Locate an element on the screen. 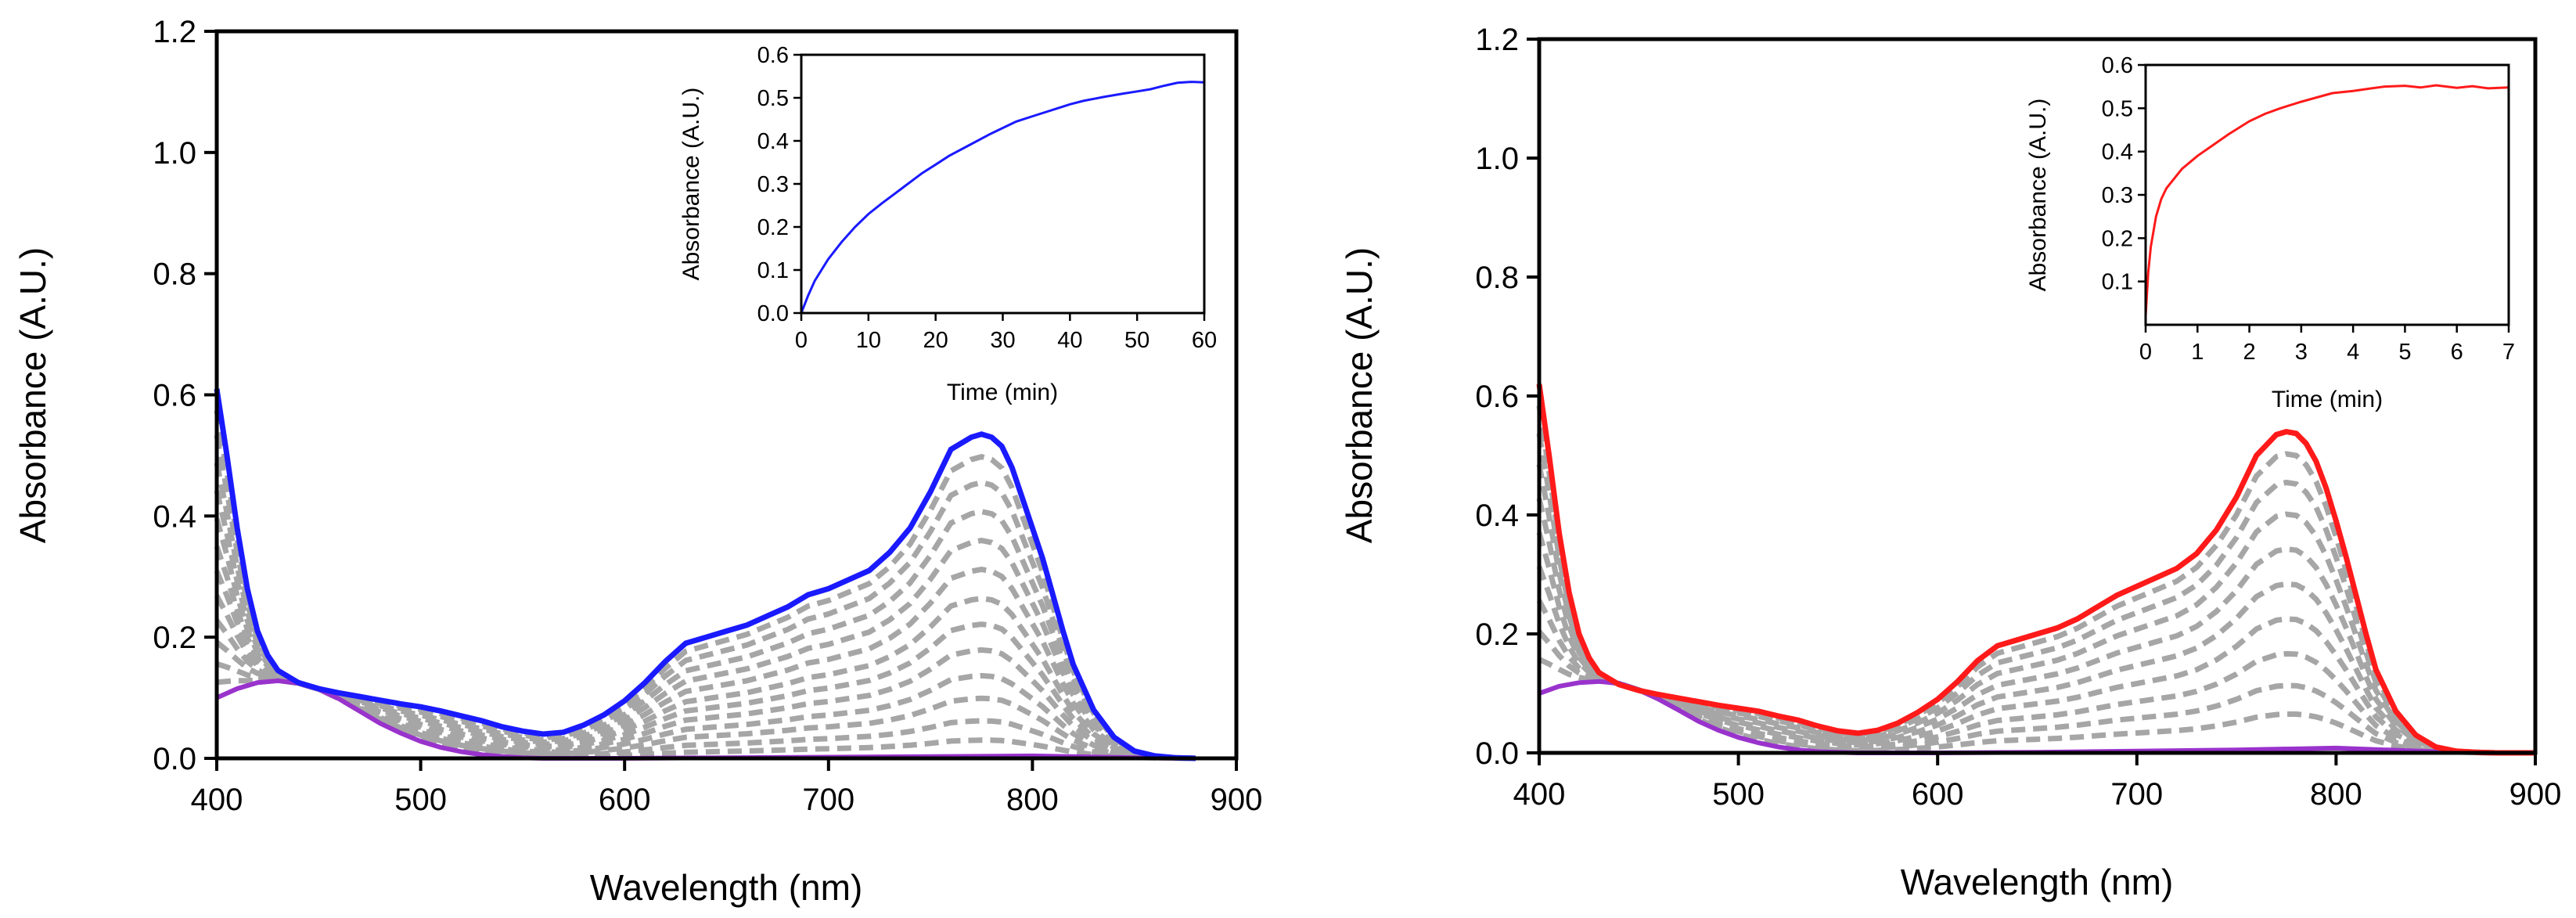  right-inset-x-axis-label: Time (min) is located at coordinates (2327, 399).